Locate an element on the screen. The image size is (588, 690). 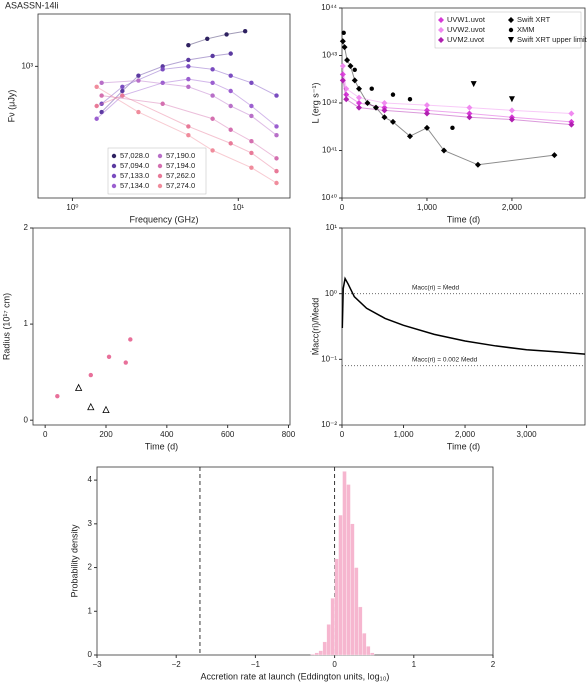
x-tick-label: 600 is located at coordinates (228, 434).